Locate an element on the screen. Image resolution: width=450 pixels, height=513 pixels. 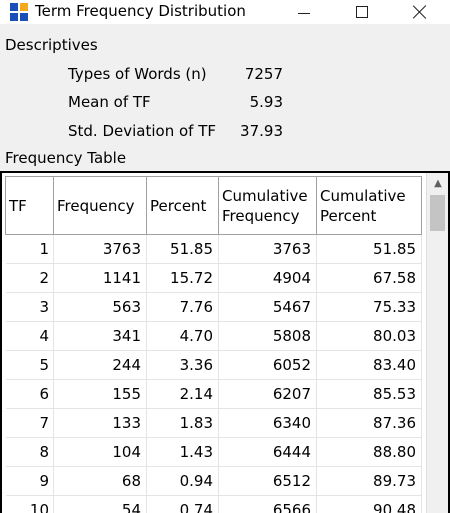
scroll-thumb is located at coordinates (437, 213).